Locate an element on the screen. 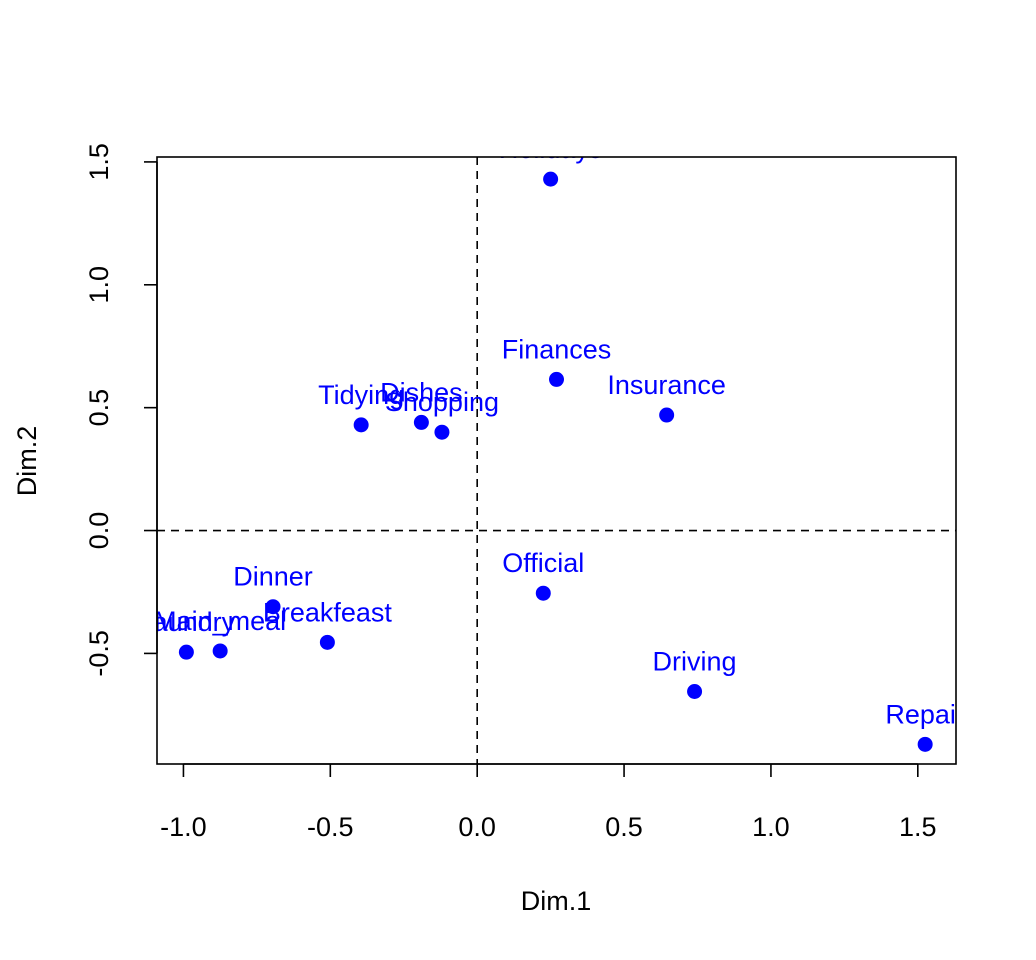  x-axis-label: Dim.1 is located at coordinates (556, 901).